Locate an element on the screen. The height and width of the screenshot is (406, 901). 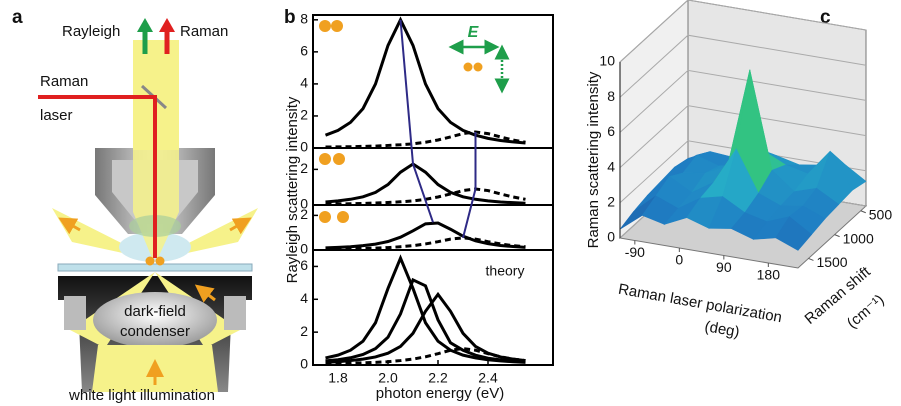
z-tick-label: 10 is located at coordinates (607, 61).